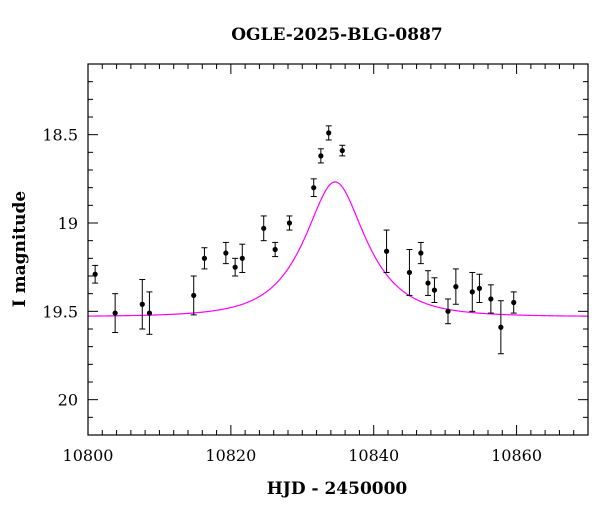 Image resolution: width=600 pixels, height=512 pixels. What do you see at coordinates (373, 455) in the screenshot?
I see `x-tick-label: 10840` at bounding box center [373, 455].